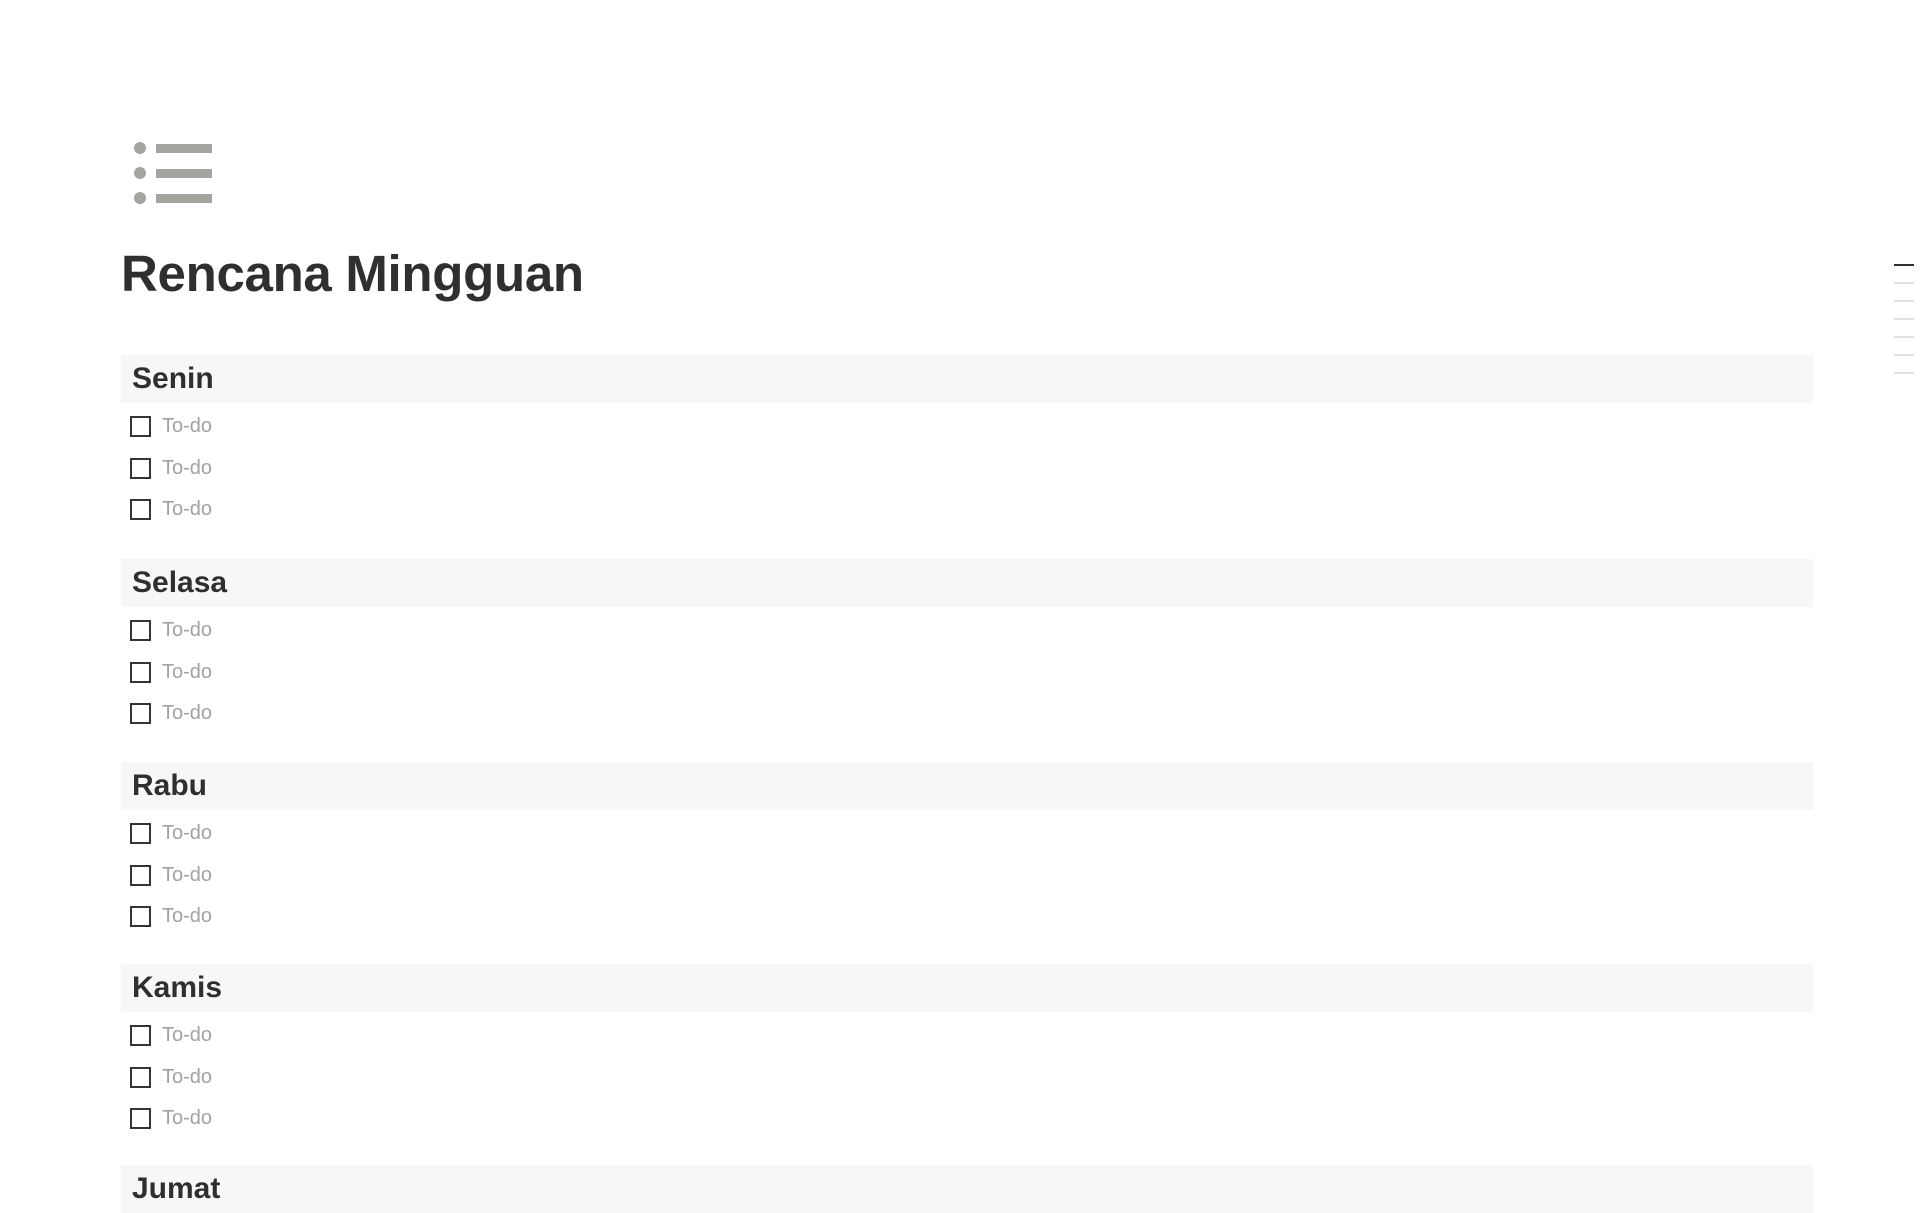 The image size is (1920, 1213). I want to click on section-heading: Kamis, so click(967, 988).